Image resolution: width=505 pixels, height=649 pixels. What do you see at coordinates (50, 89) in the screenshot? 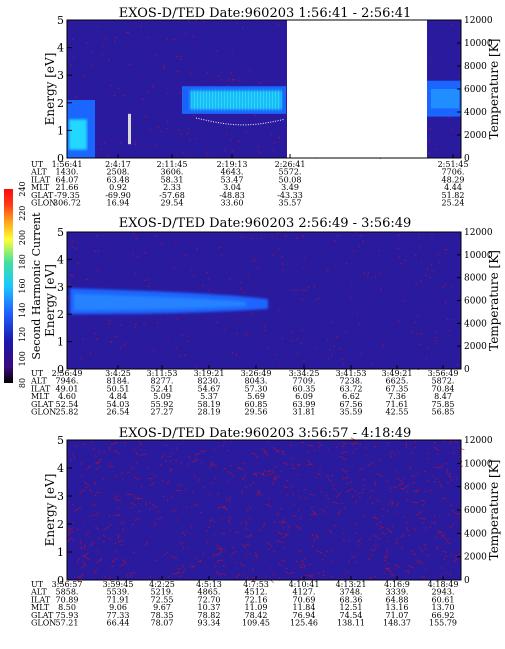
I see `energy-axis-label: Energy [eV]` at bounding box center [50, 89].